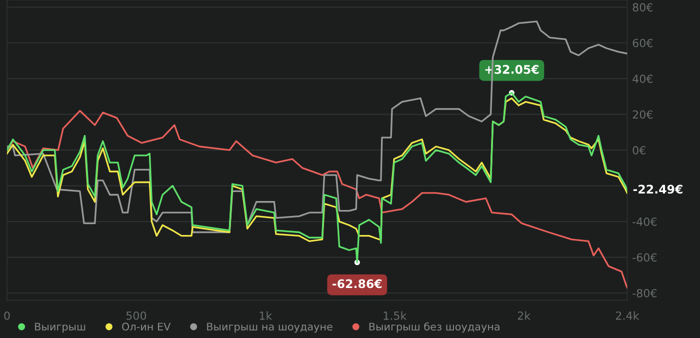 The height and width of the screenshot is (338, 700). What do you see at coordinates (357, 283) in the screenshot?
I see `annotation: -62.86€` at bounding box center [357, 283].